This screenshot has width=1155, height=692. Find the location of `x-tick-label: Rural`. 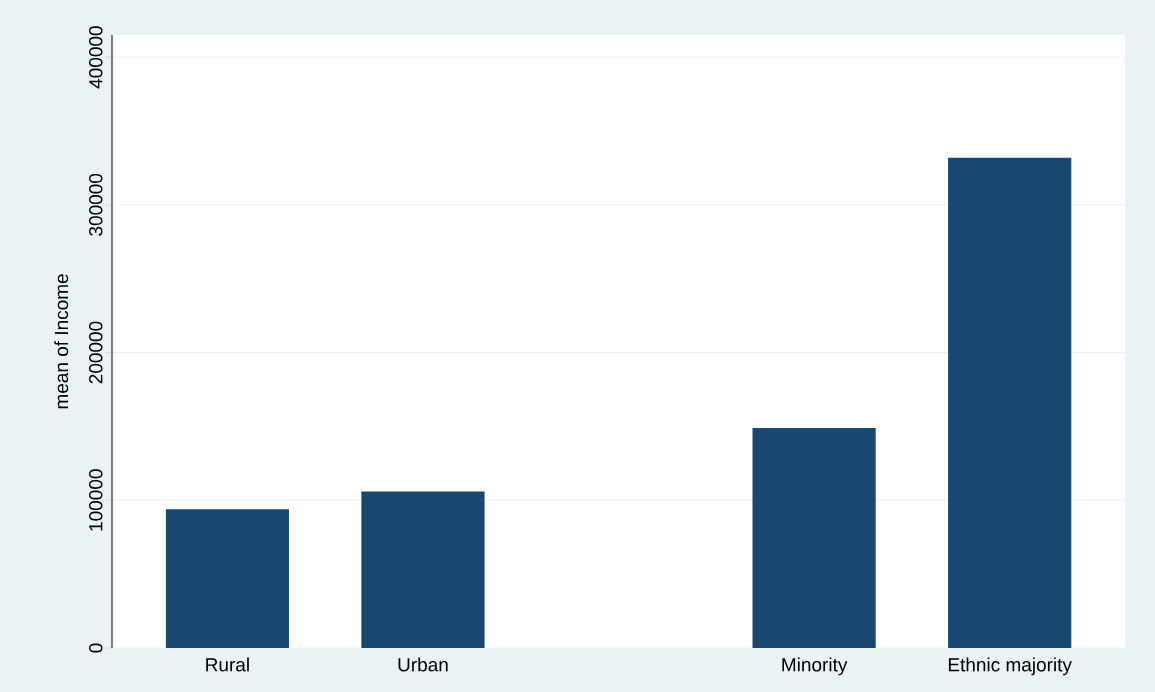

x-tick-label: Rural is located at coordinates (227, 664).